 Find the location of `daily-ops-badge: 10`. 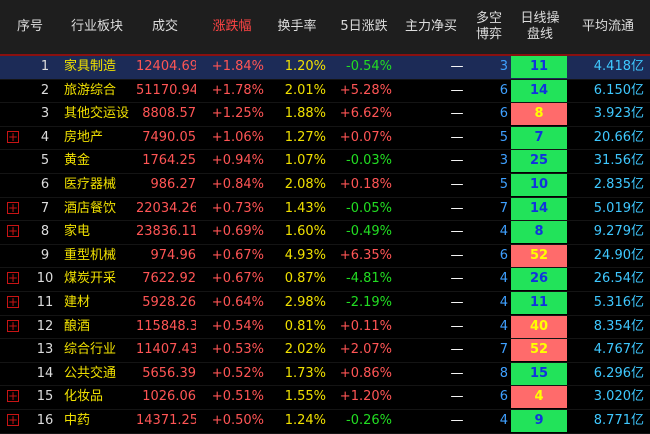

daily-ops-badge: 10 is located at coordinates (539, 184).